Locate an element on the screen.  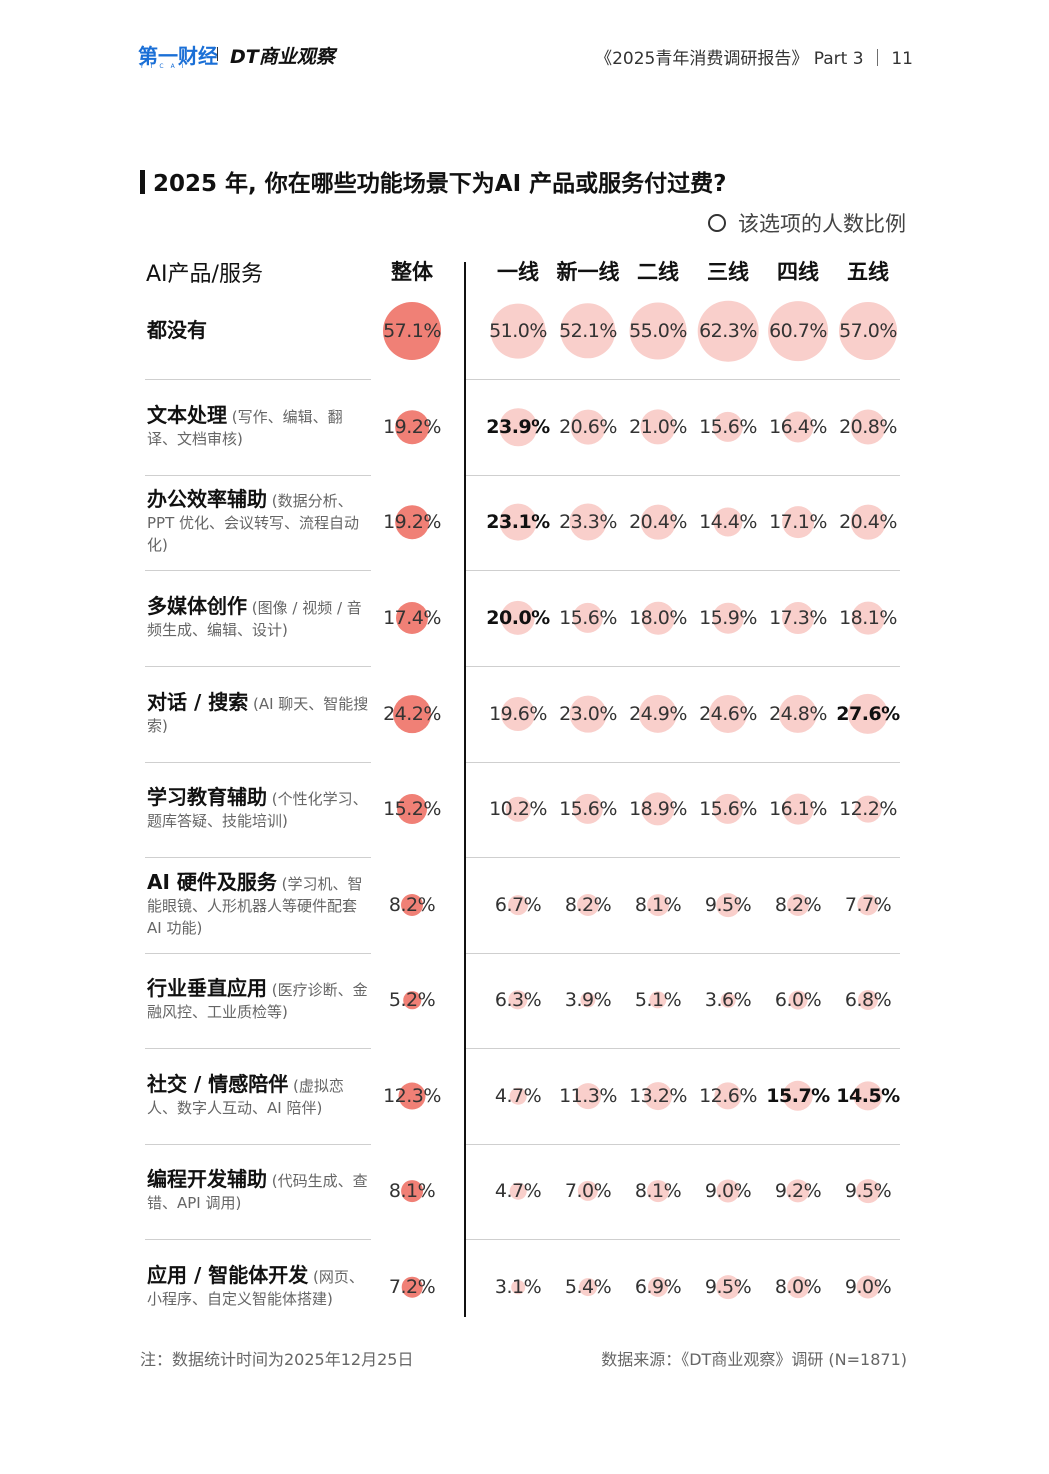
value-label: 17.1% is located at coordinates (798, 522).